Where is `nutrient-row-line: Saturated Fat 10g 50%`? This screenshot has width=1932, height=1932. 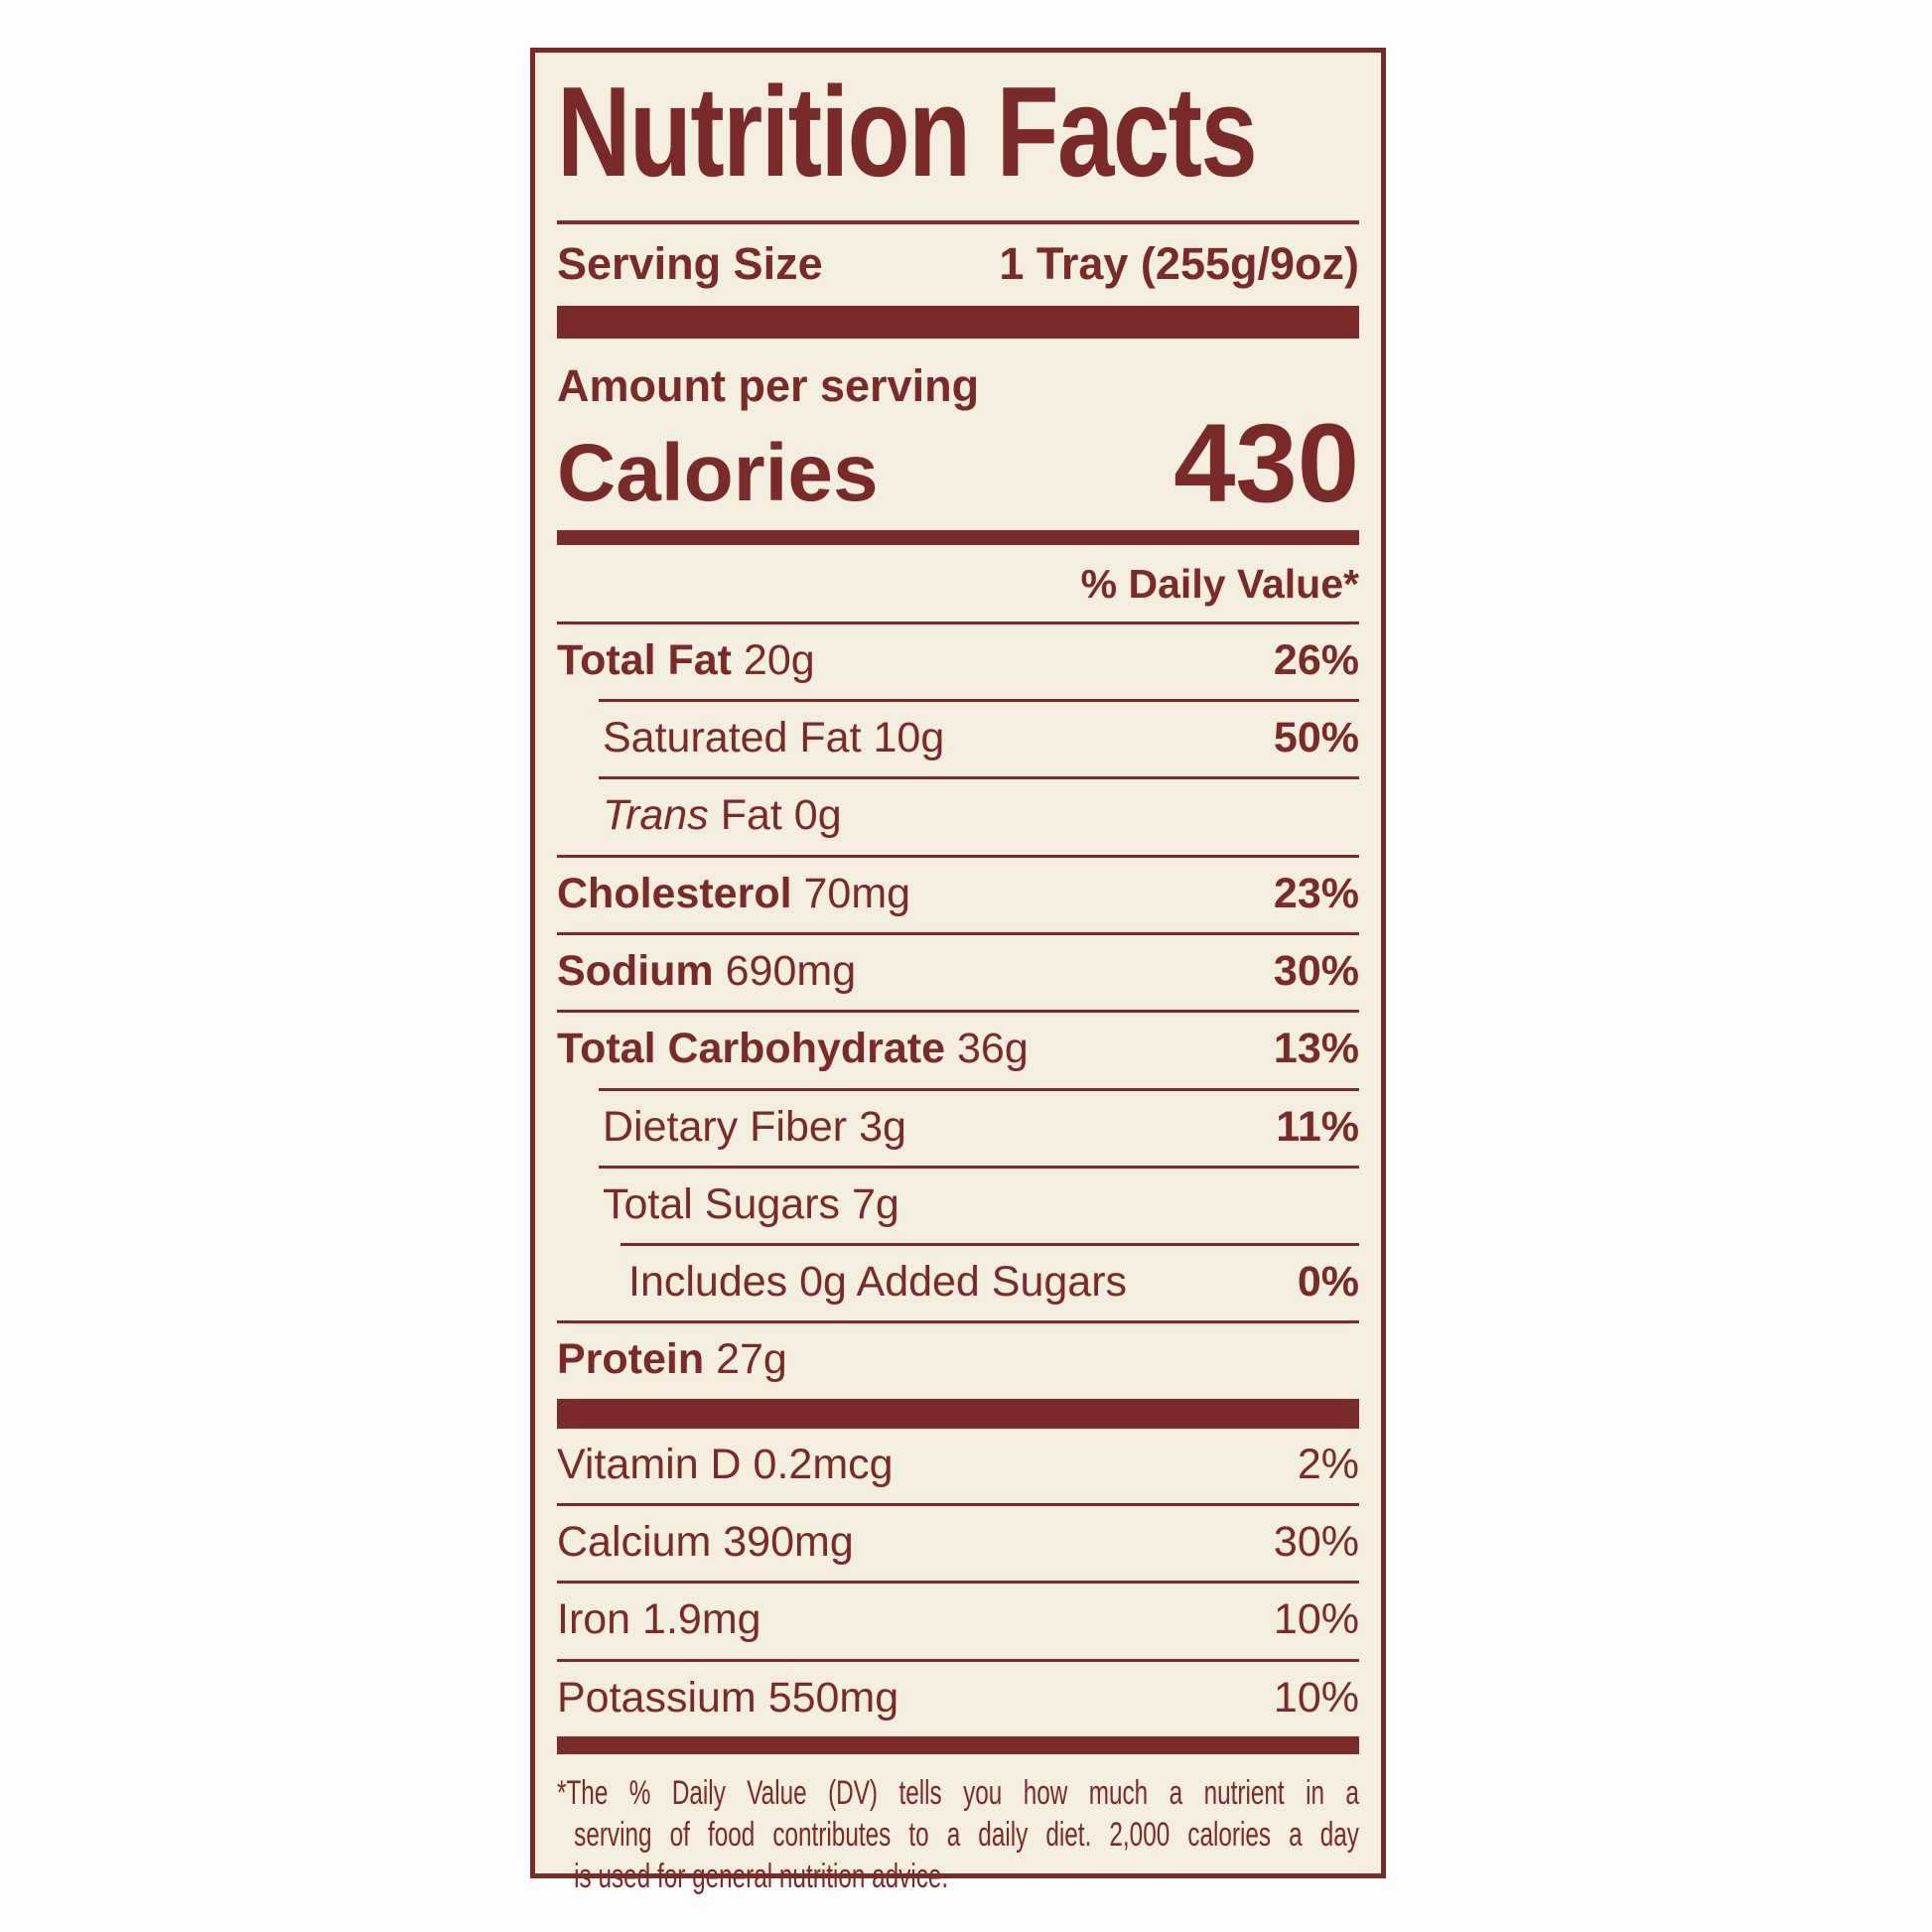 nutrient-row-line: Saturated Fat 10g 50% is located at coordinates (958, 739).